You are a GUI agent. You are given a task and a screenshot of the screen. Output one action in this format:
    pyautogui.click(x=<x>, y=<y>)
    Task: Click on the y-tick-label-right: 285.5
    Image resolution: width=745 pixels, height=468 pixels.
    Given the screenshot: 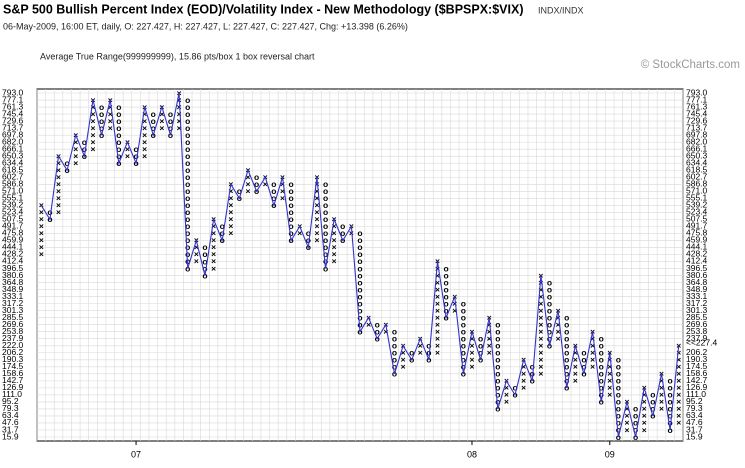 What is the action you would take?
    pyautogui.click(x=697, y=317)
    